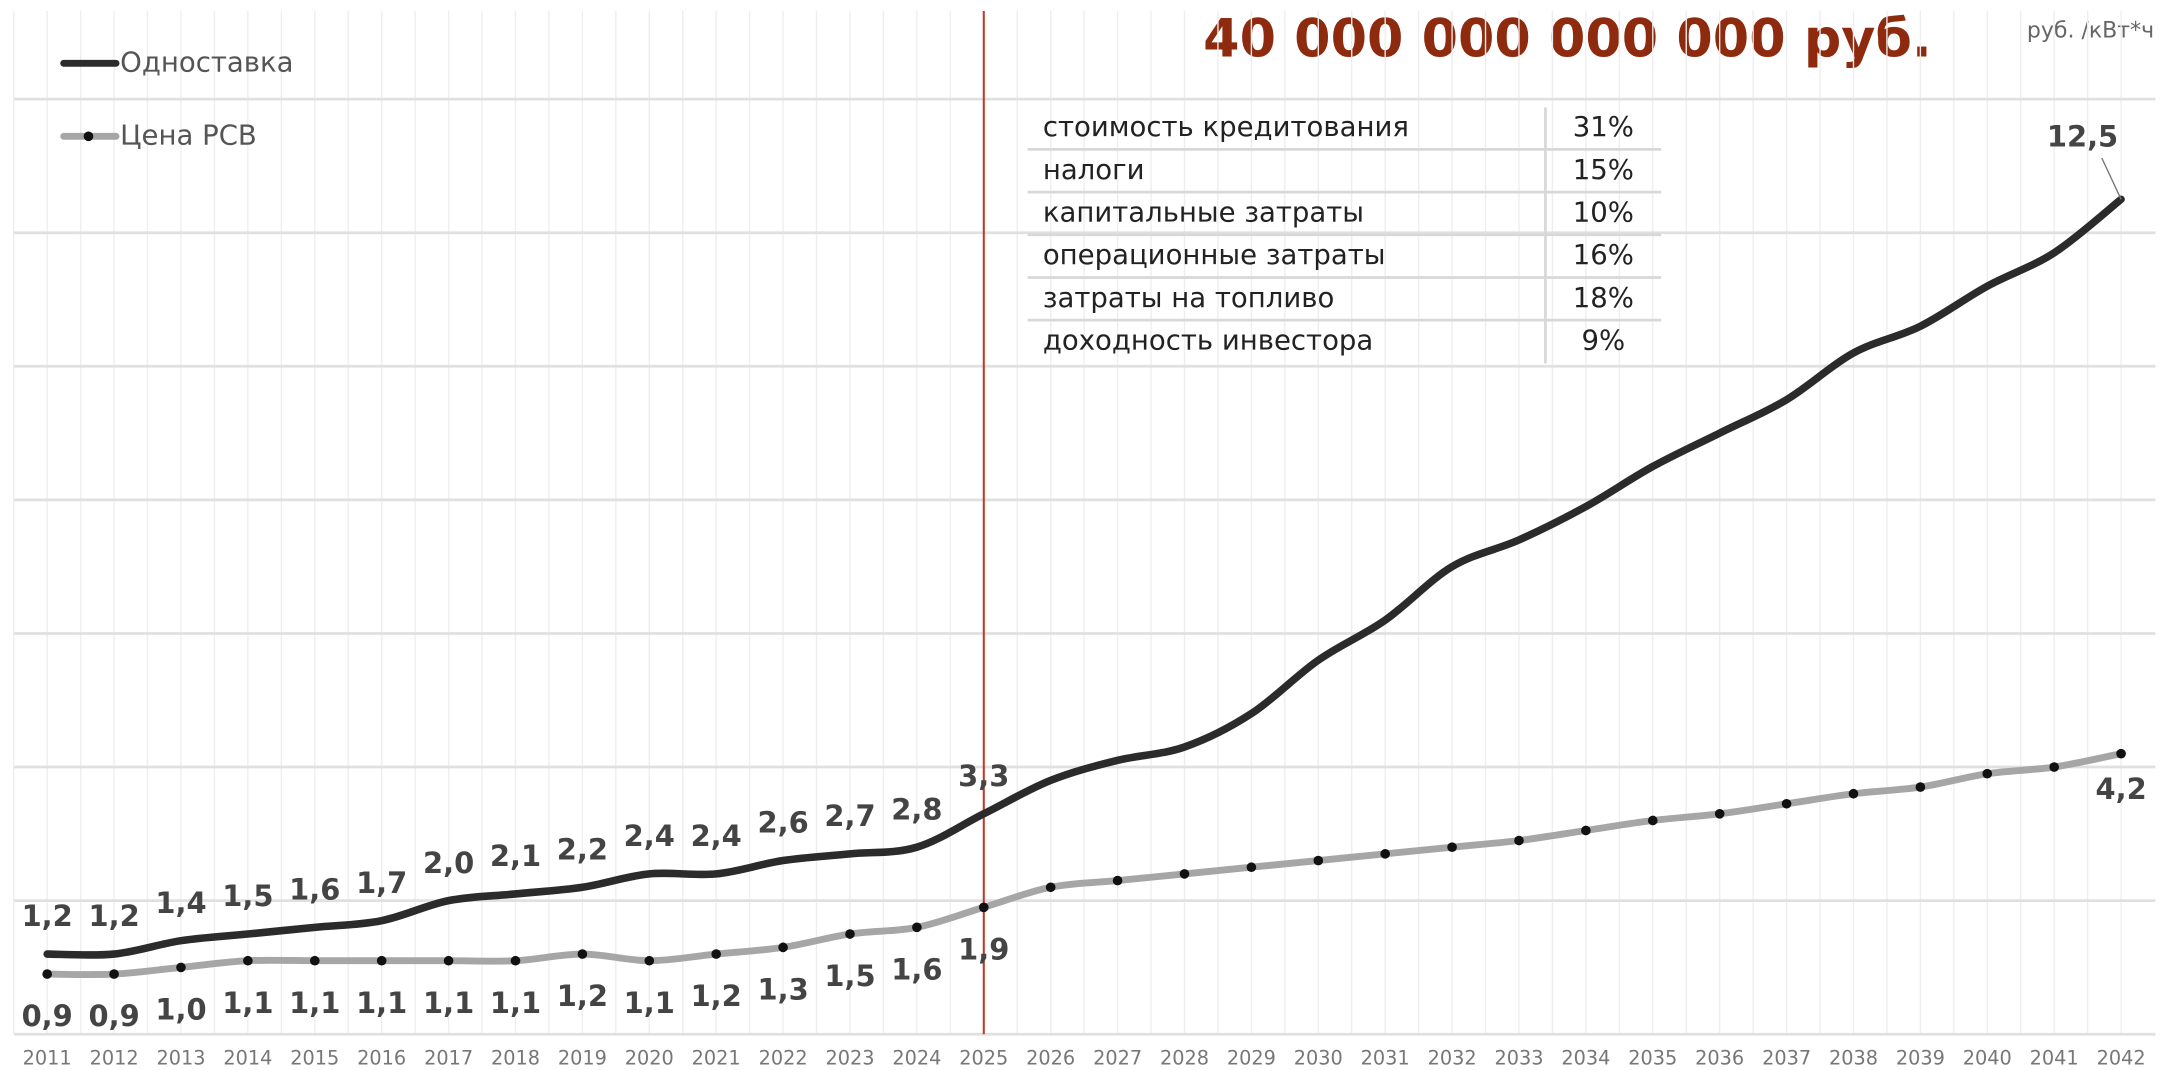  I want to click on x-tick-label: 2021, so click(716, 1057).